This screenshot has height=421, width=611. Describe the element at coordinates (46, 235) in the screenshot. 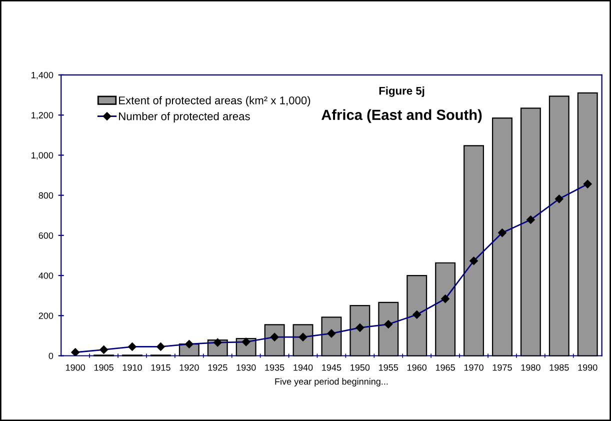

I see `y-tick-label: 600` at that location.